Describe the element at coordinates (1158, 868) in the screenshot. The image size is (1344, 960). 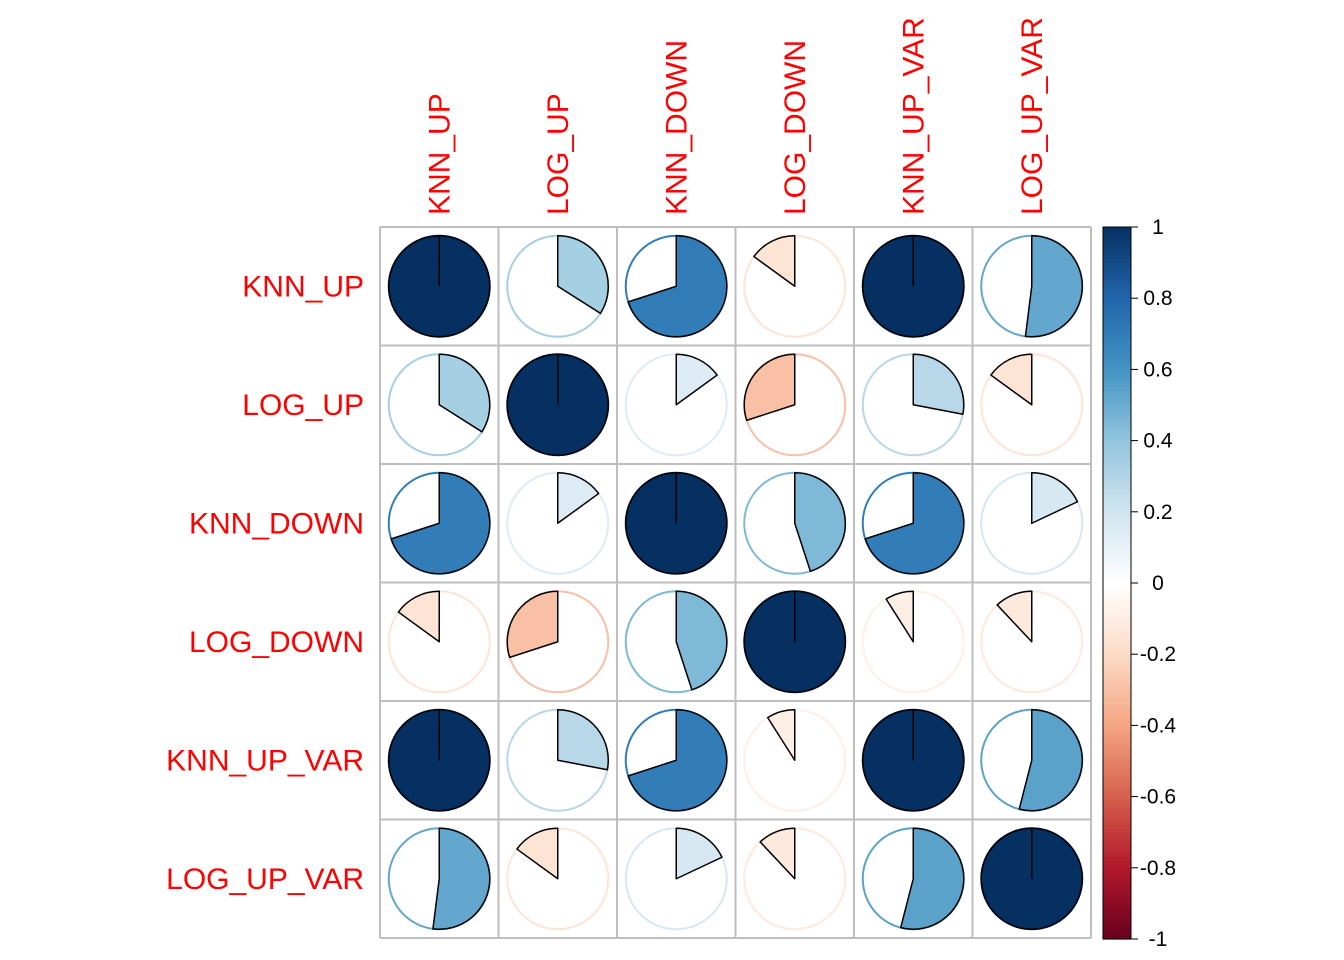
I see `legend-tick-label: -0.8` at that location.